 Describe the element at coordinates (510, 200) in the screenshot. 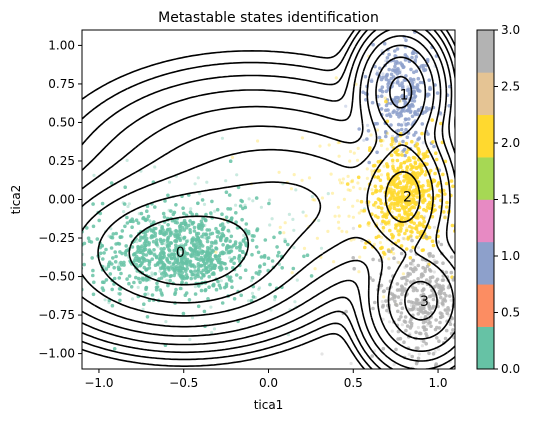

I see `colorbar-tick-label: 1.5` at that location.